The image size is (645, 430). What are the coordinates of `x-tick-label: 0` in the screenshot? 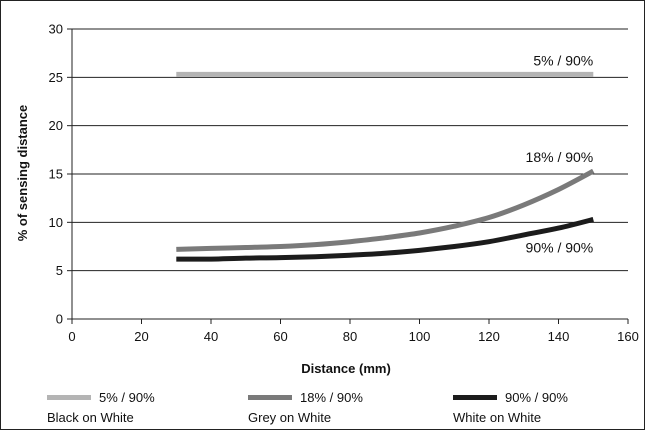 It's located at (71, 336).